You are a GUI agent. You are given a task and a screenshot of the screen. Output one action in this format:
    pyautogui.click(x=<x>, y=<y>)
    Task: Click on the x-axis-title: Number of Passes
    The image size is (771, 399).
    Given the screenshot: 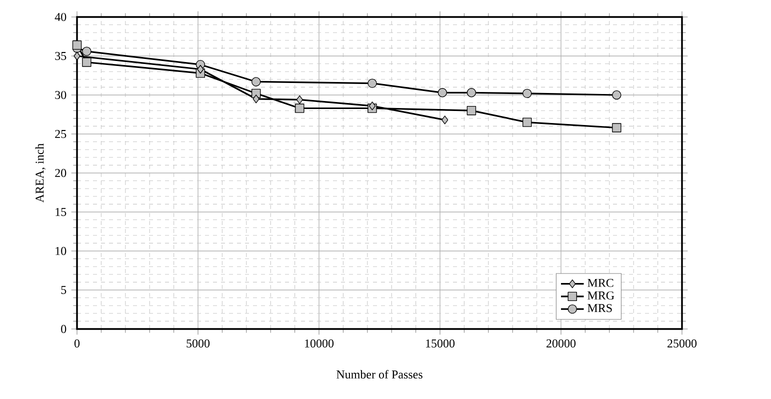 What is the action you would take?
    pyautogui.click(x=379, y=374)
    